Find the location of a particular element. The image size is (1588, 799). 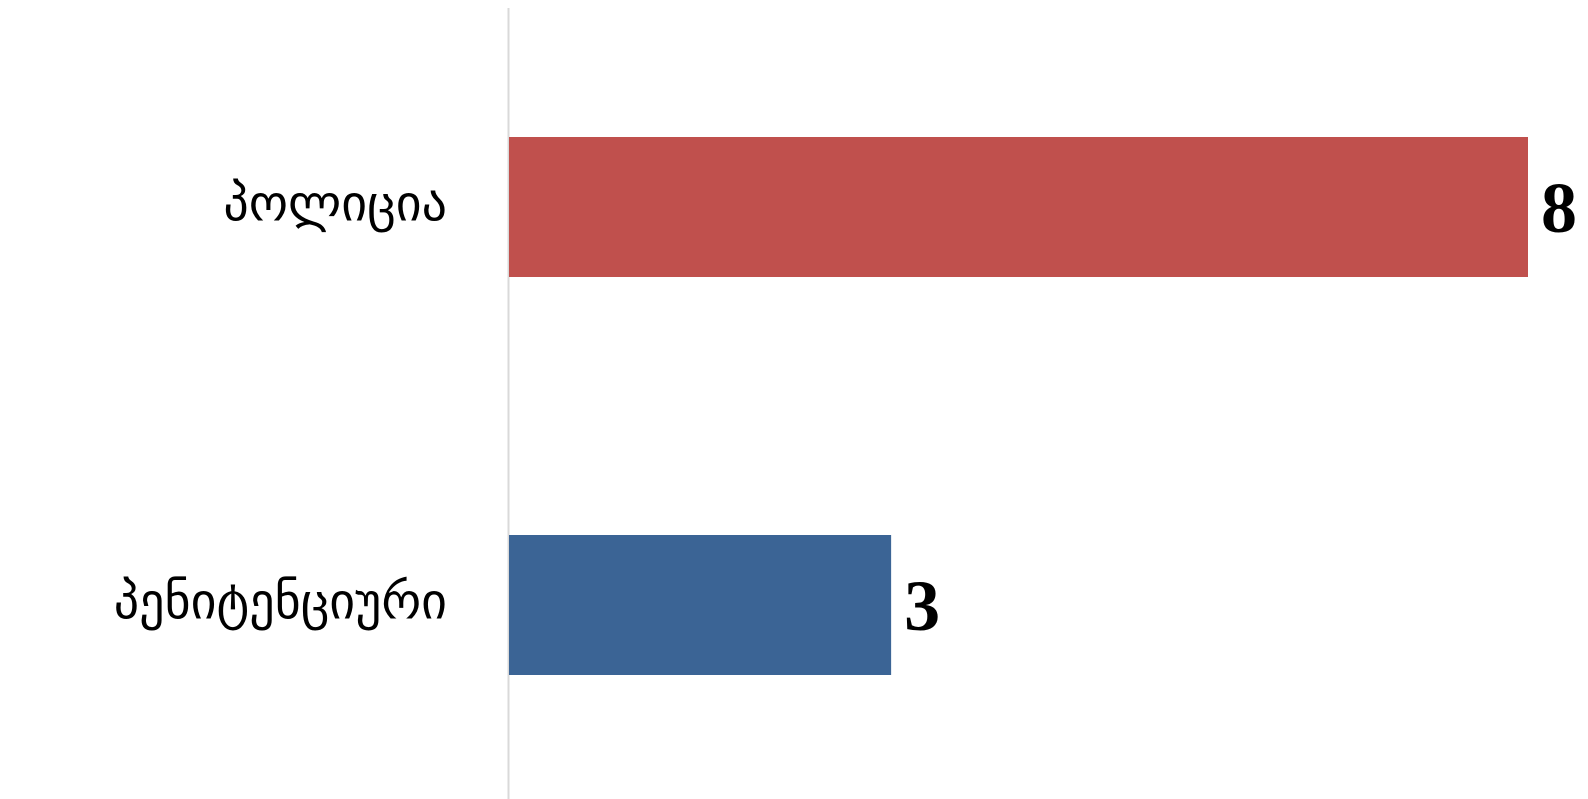

data-label-1: 8 is located at coordinates (1559, 208).